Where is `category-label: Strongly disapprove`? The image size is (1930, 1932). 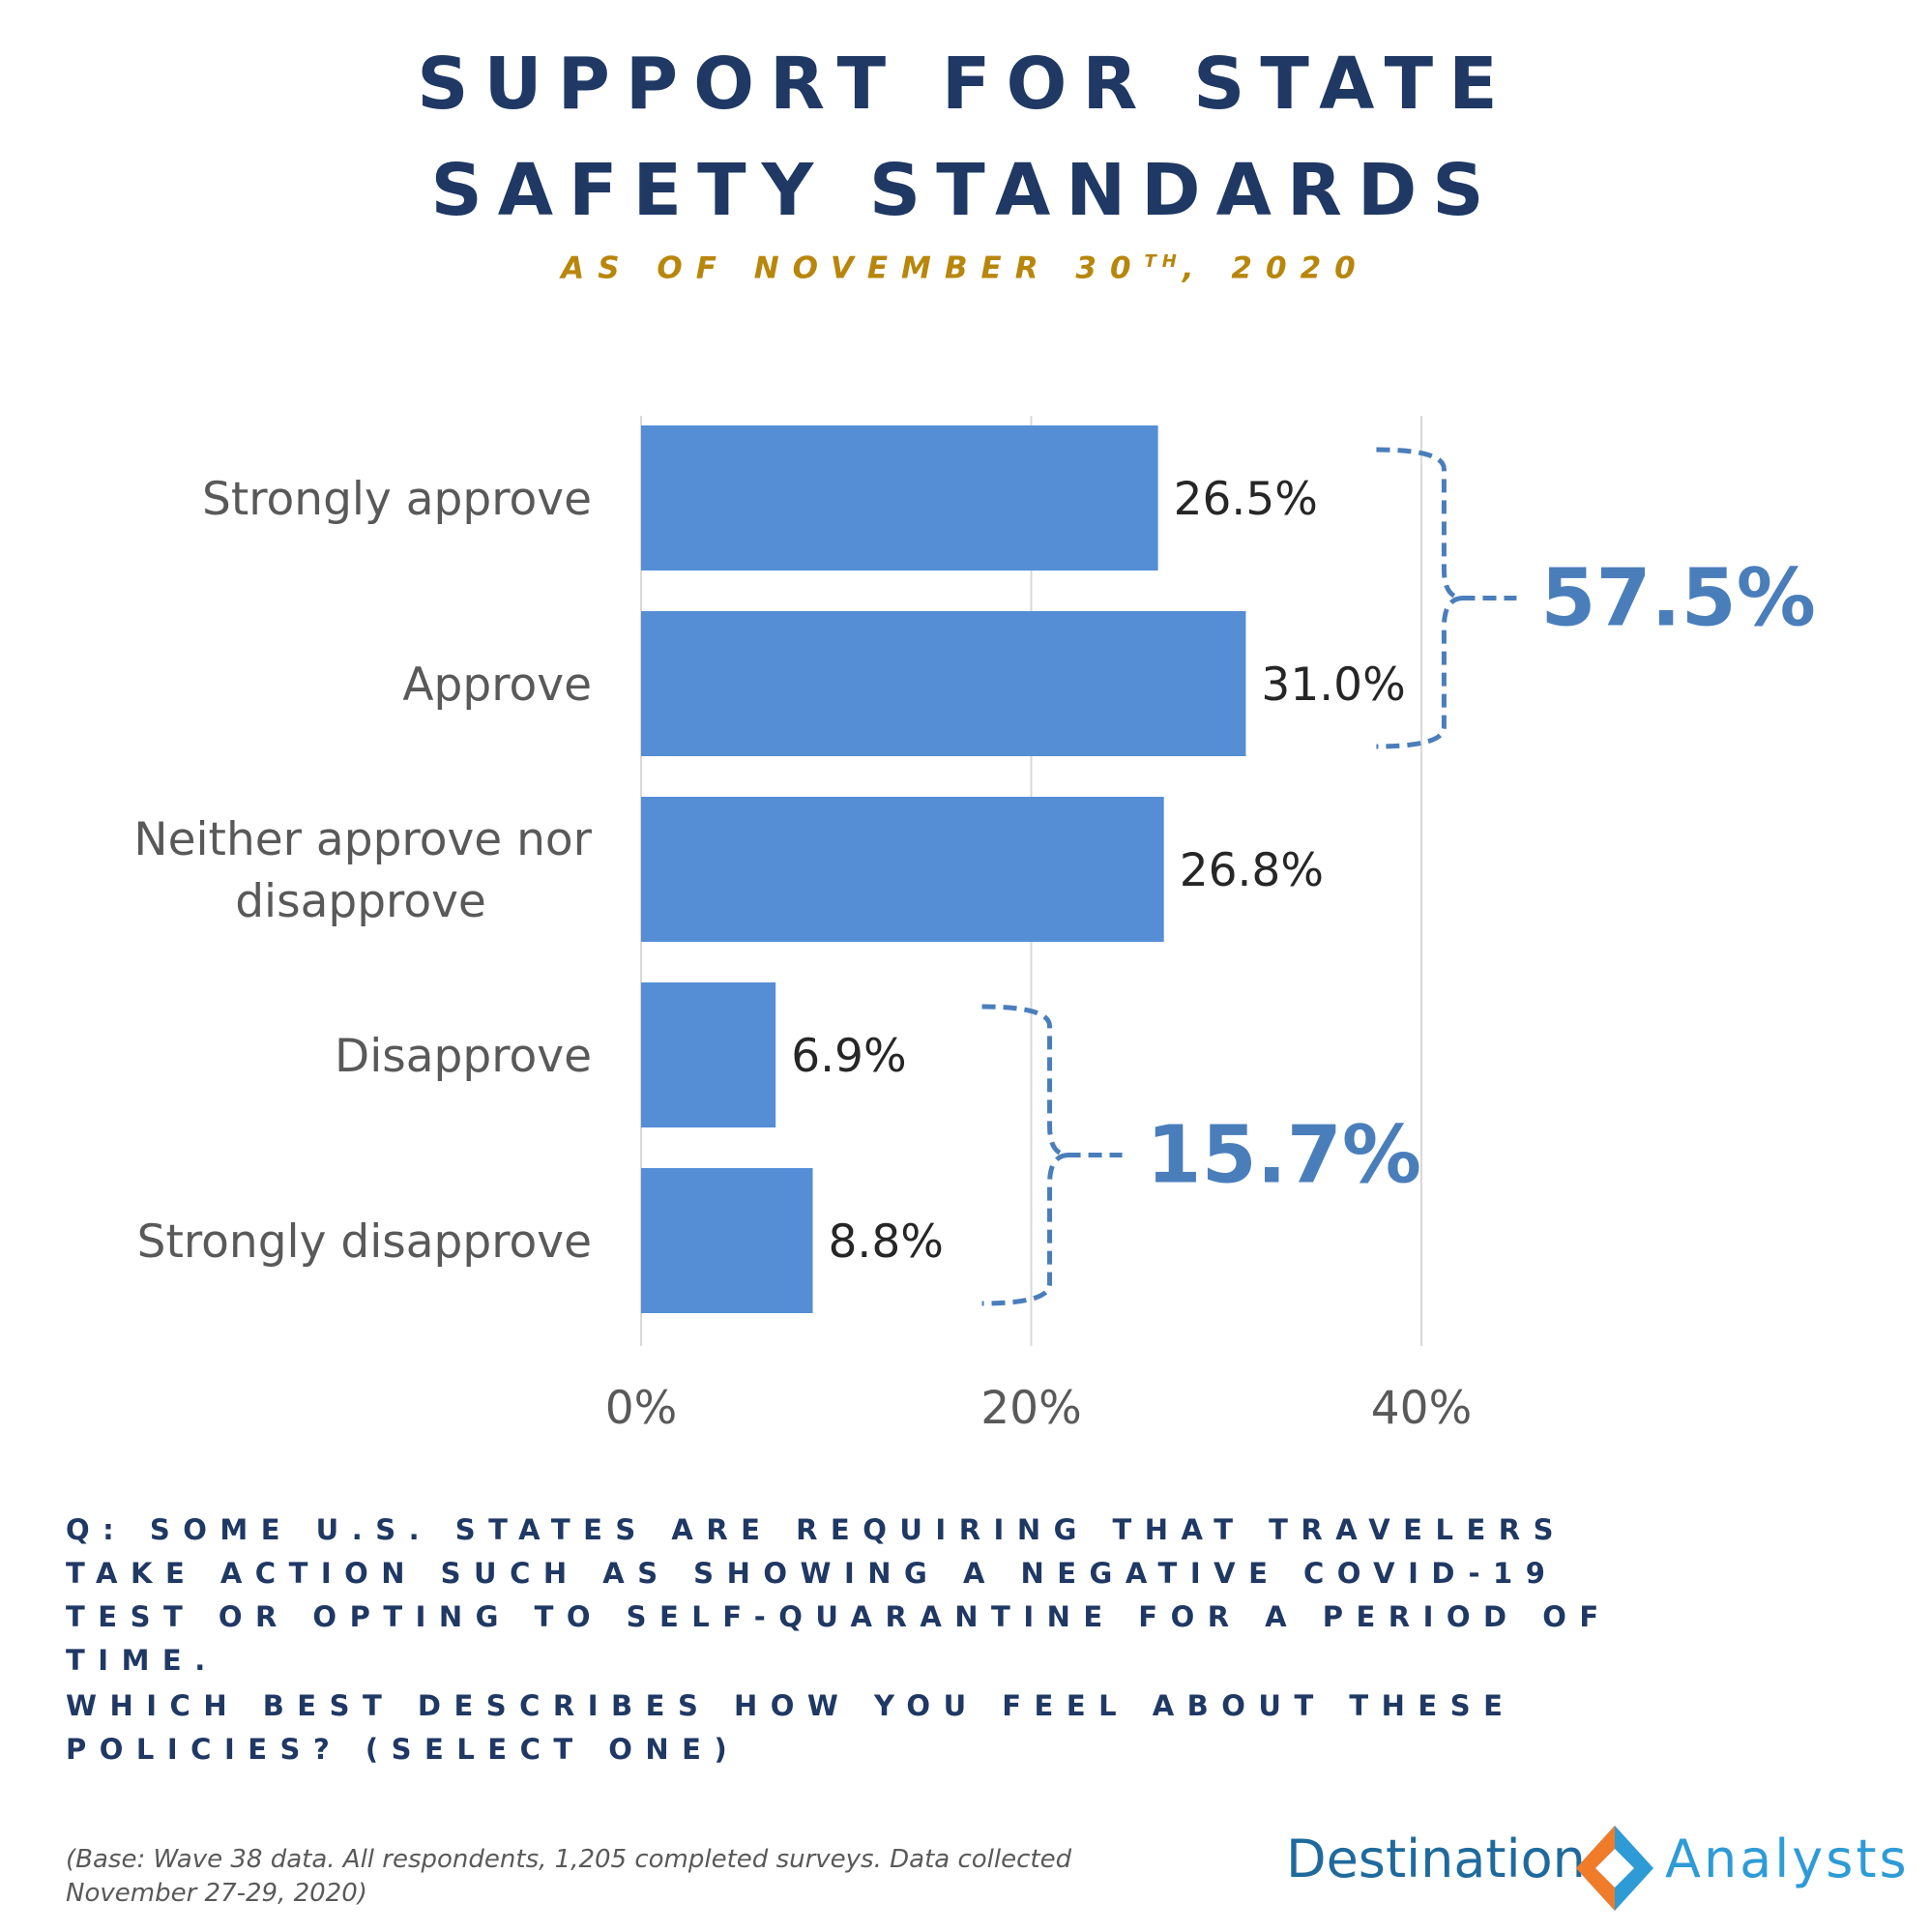
category-label: Strongly disapprove is located at coordinates (364, 1242).